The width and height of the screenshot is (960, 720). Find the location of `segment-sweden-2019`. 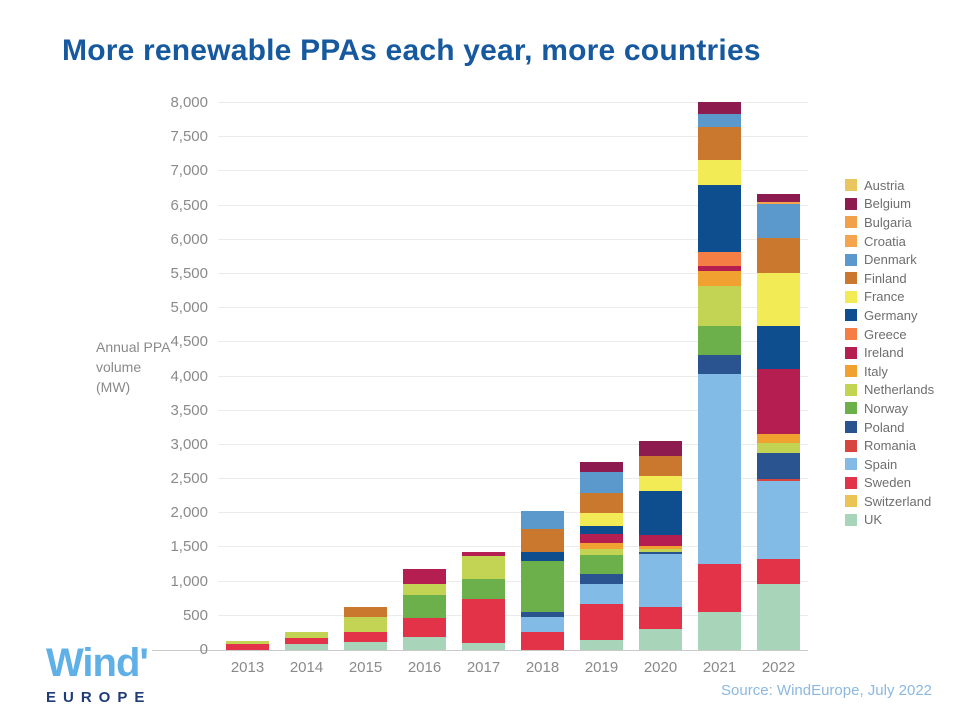

segment-sweden-2019 is located at coordinates (601, 622).